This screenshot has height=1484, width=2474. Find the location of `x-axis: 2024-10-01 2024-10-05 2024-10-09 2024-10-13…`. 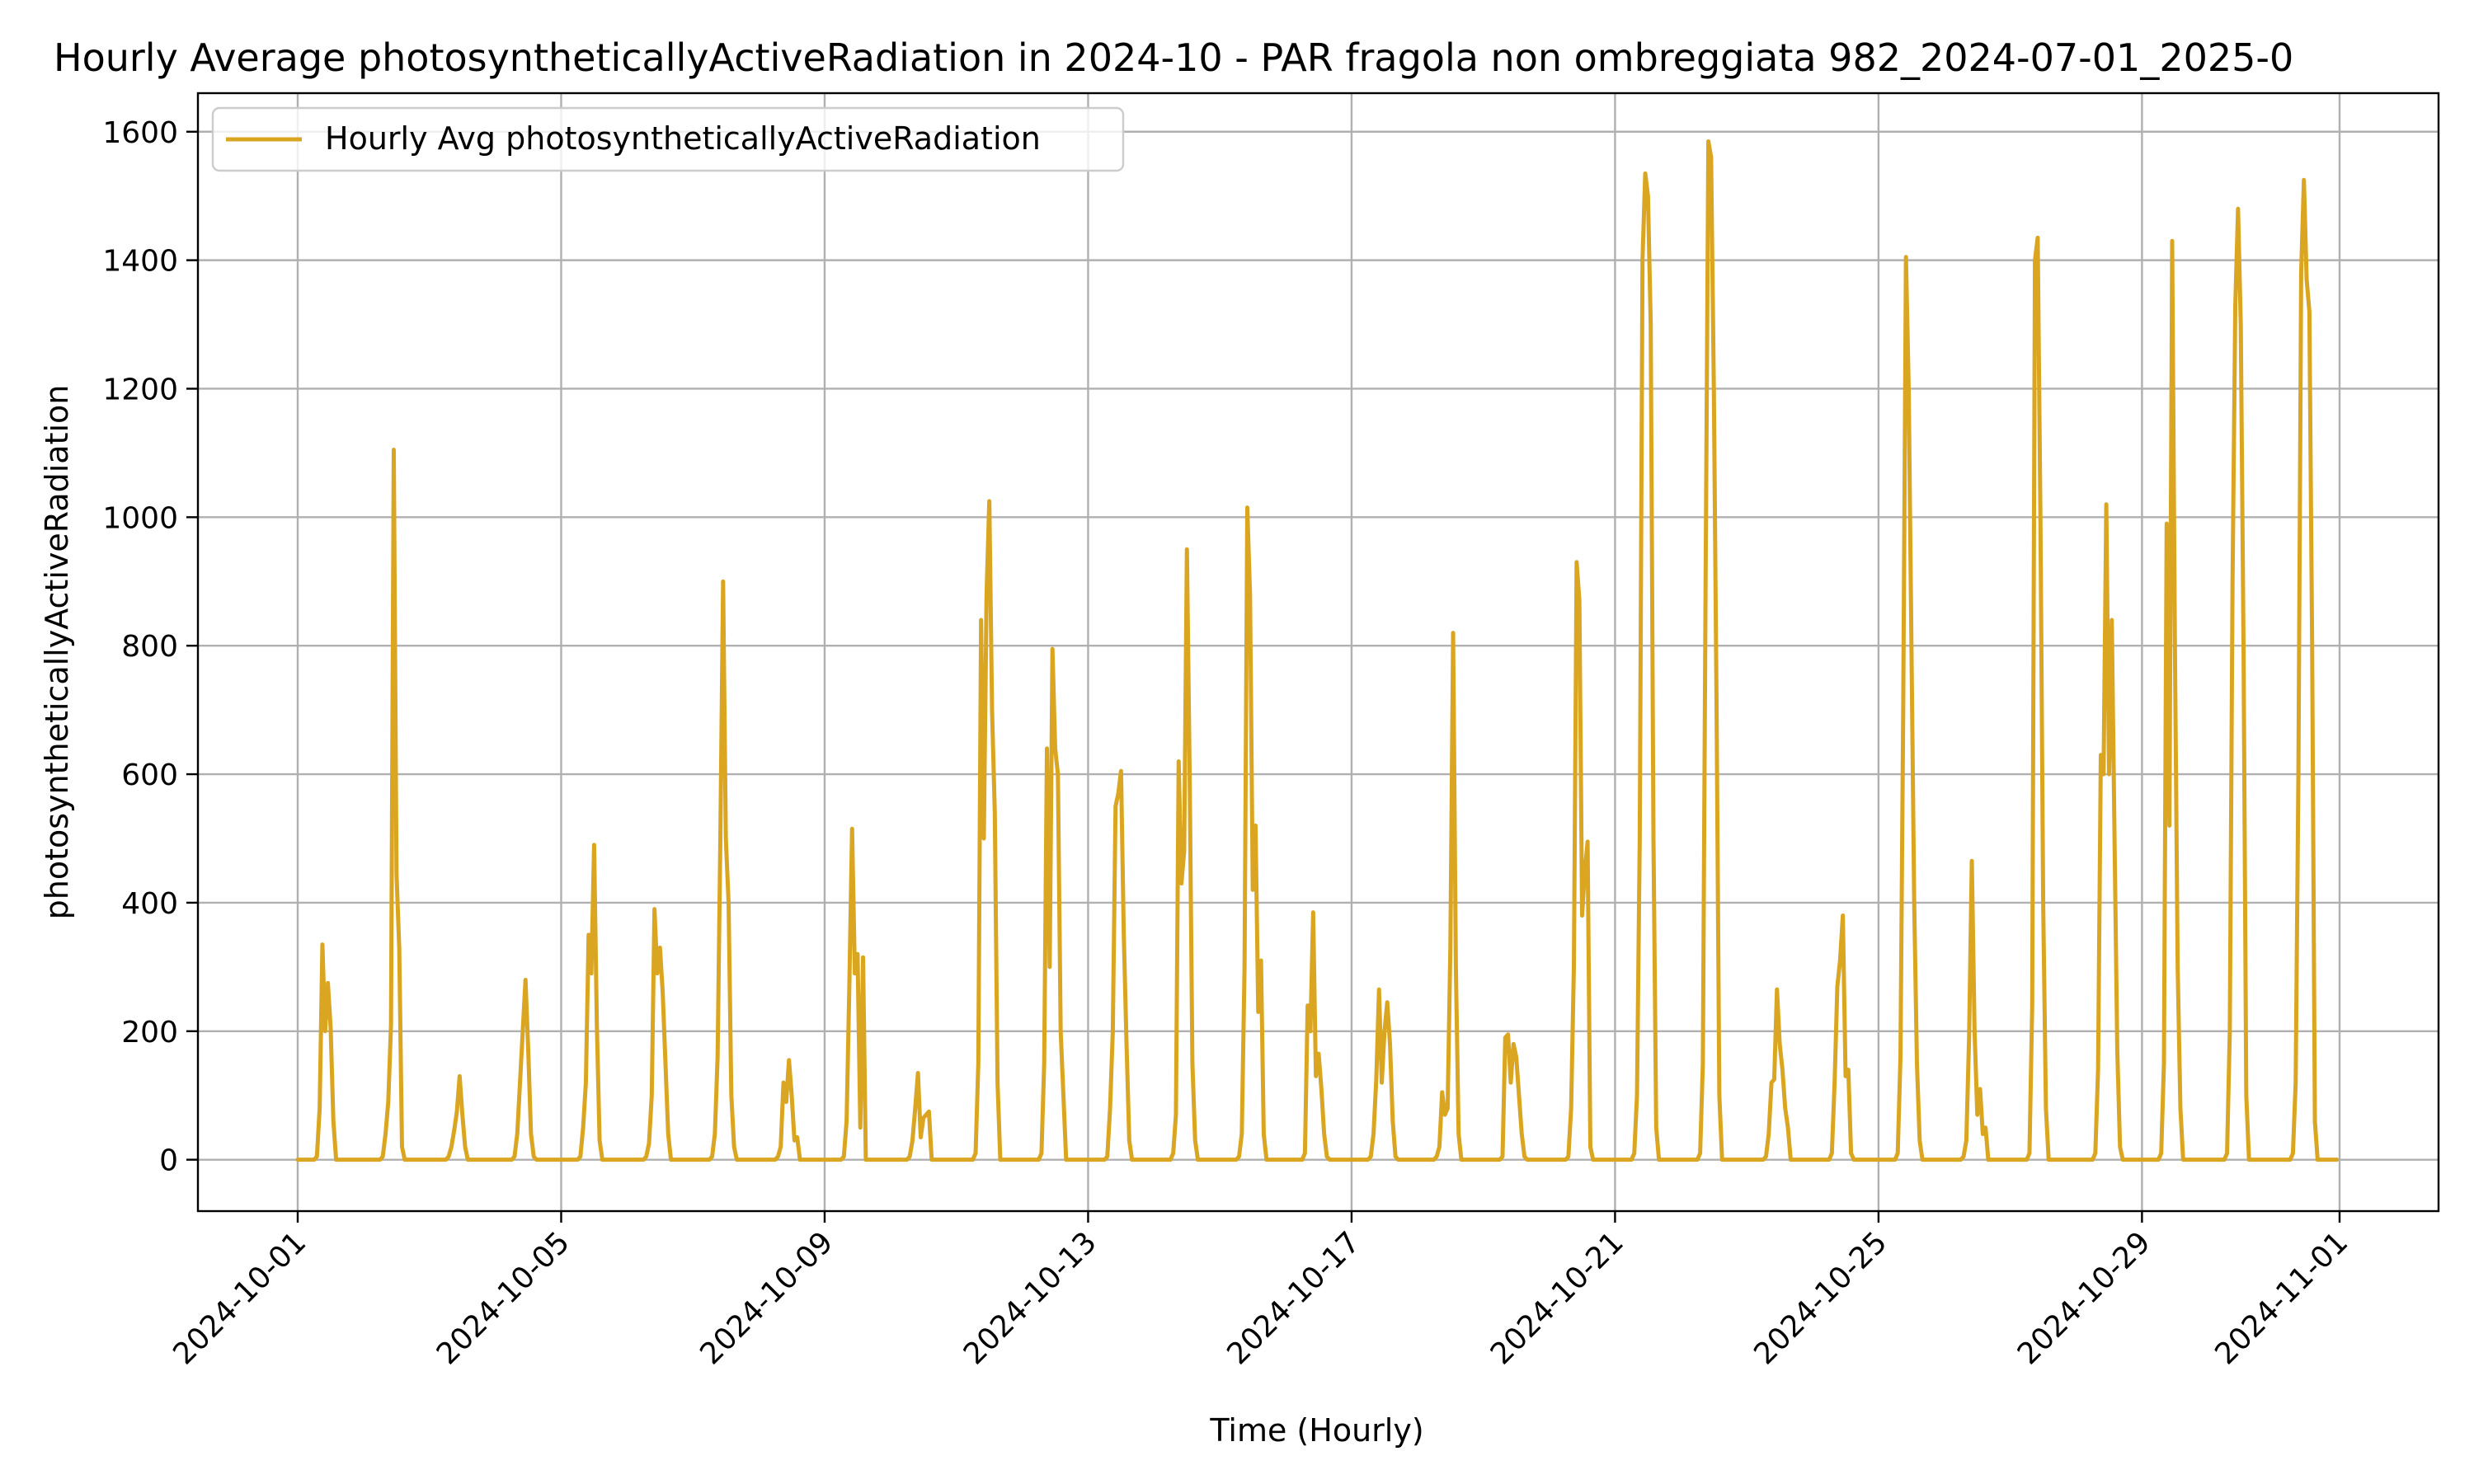

x-axis: 2024-10-01 2024-10-05 2024-10-09 2024-10-13… is located at coordinates (1260, 1291).